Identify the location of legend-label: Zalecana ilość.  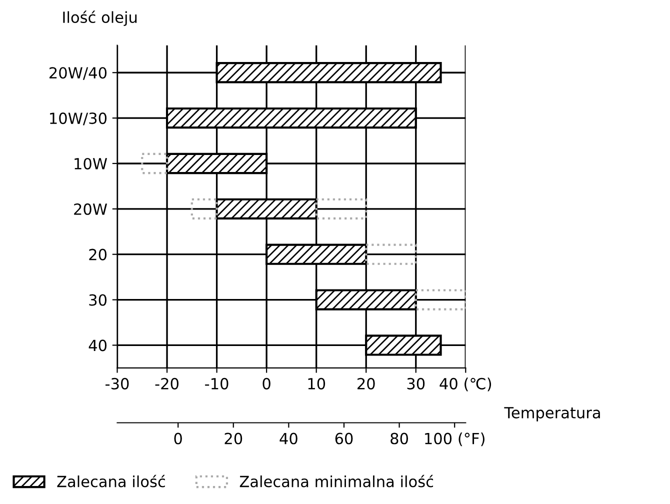
(111, 481).